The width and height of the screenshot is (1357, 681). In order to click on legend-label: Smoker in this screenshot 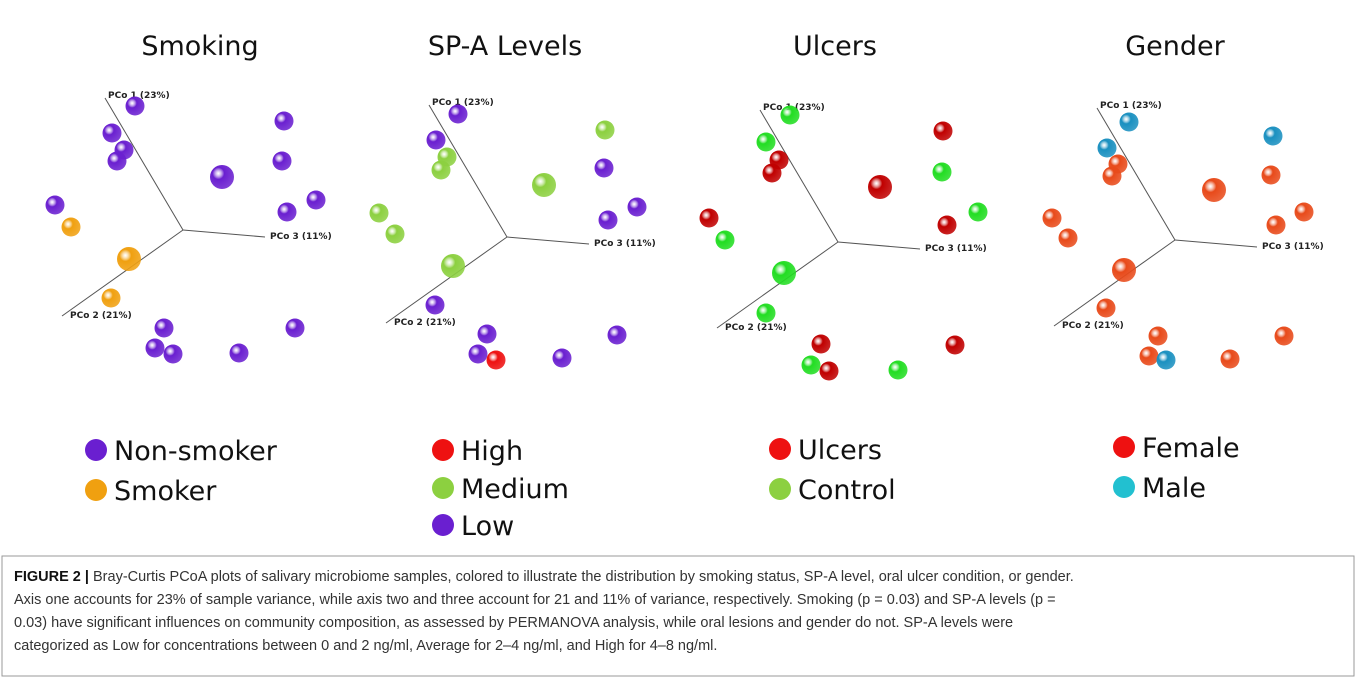, I will do `click(165, 491)`.